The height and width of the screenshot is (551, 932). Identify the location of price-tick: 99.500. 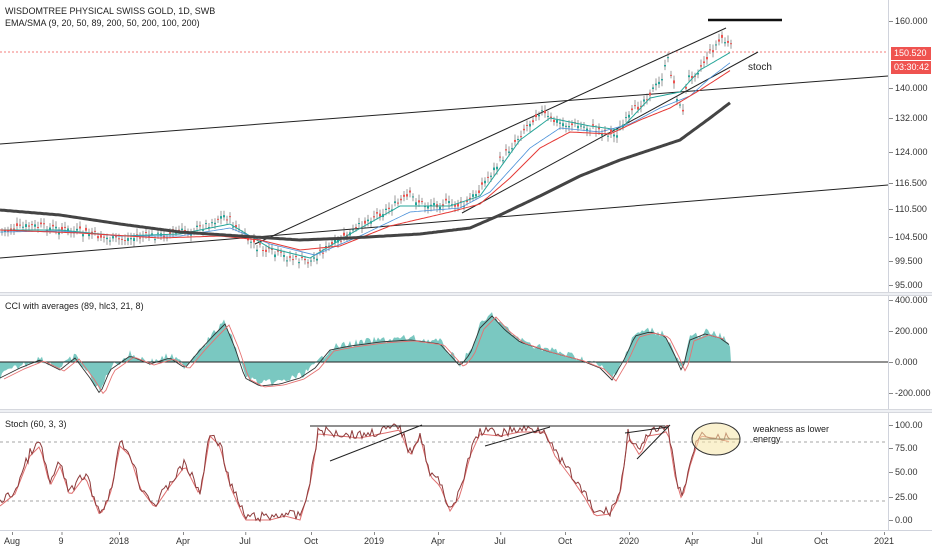
(906, 261).